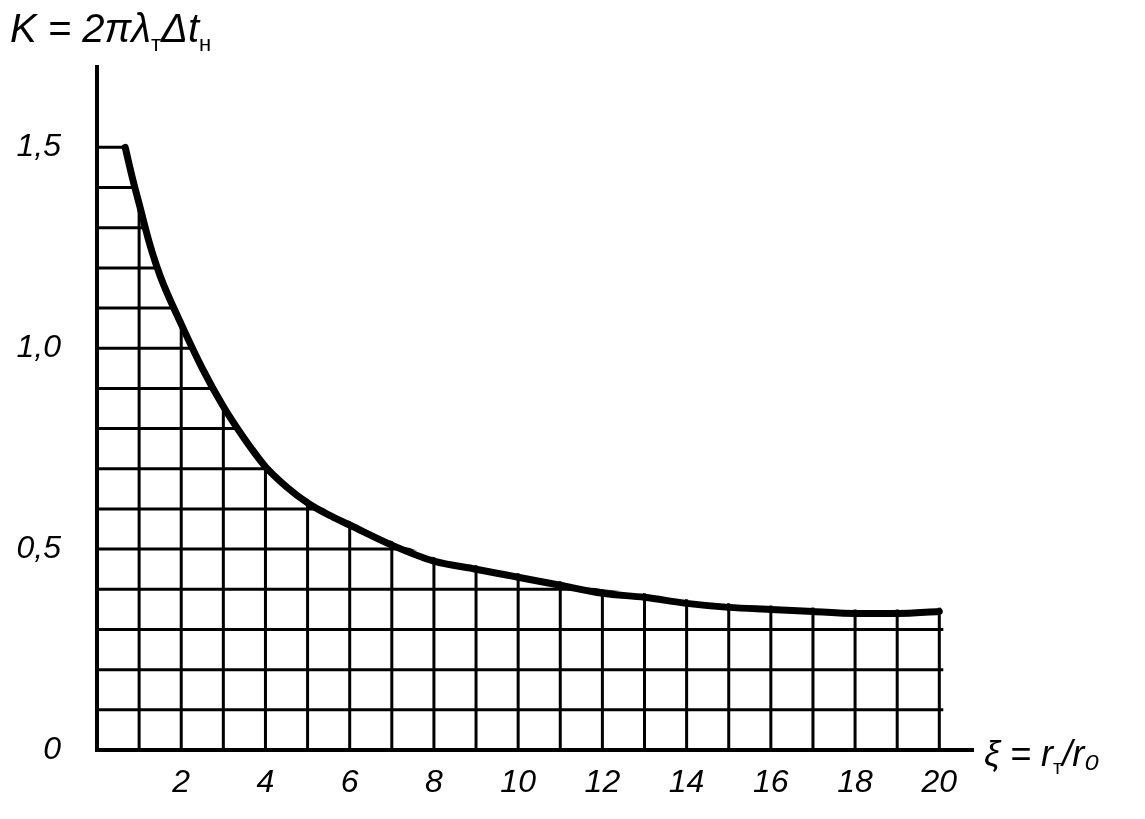  I want to click on y-tick-label: 0, so click(52, 747).